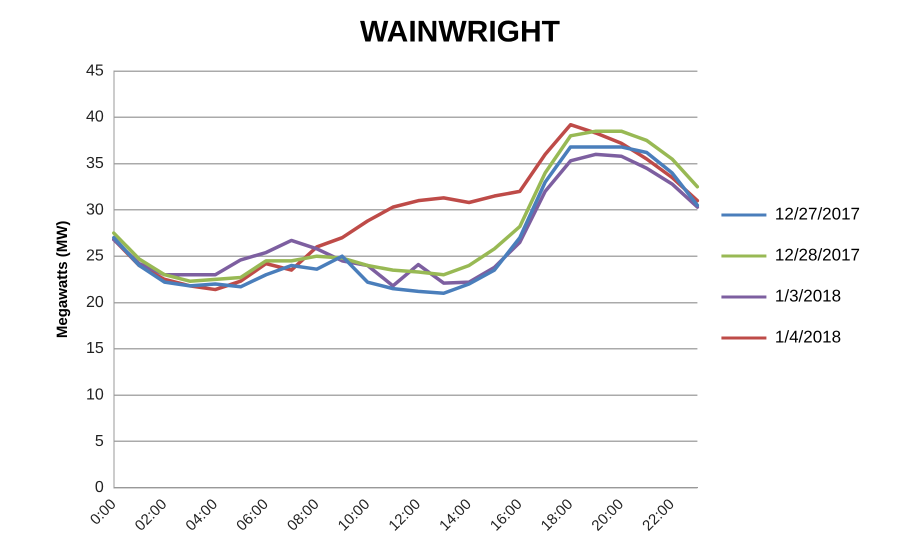 The width and height of the screenshot is (910, 543). Describe the element at coordinates (95, 395) in the screenshot. I see `y-tick-label: 10` at that location.